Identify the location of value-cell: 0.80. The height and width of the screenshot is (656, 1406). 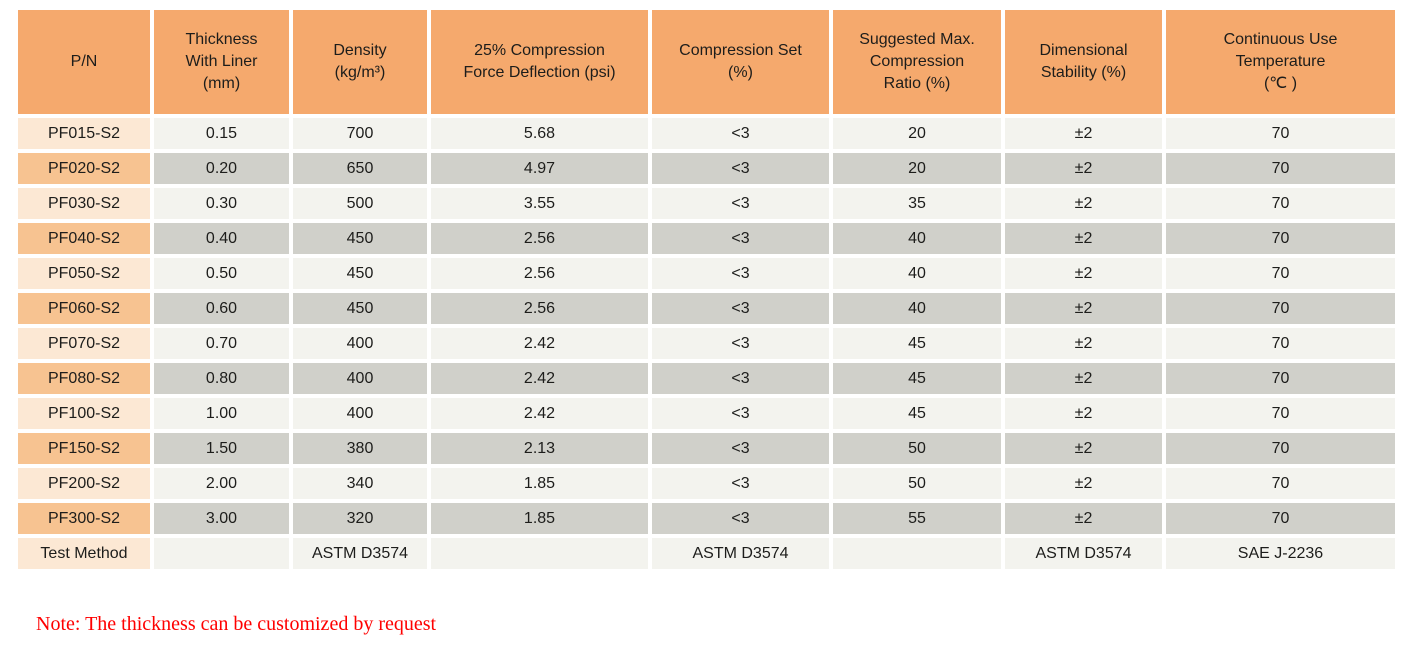
(221, 378).